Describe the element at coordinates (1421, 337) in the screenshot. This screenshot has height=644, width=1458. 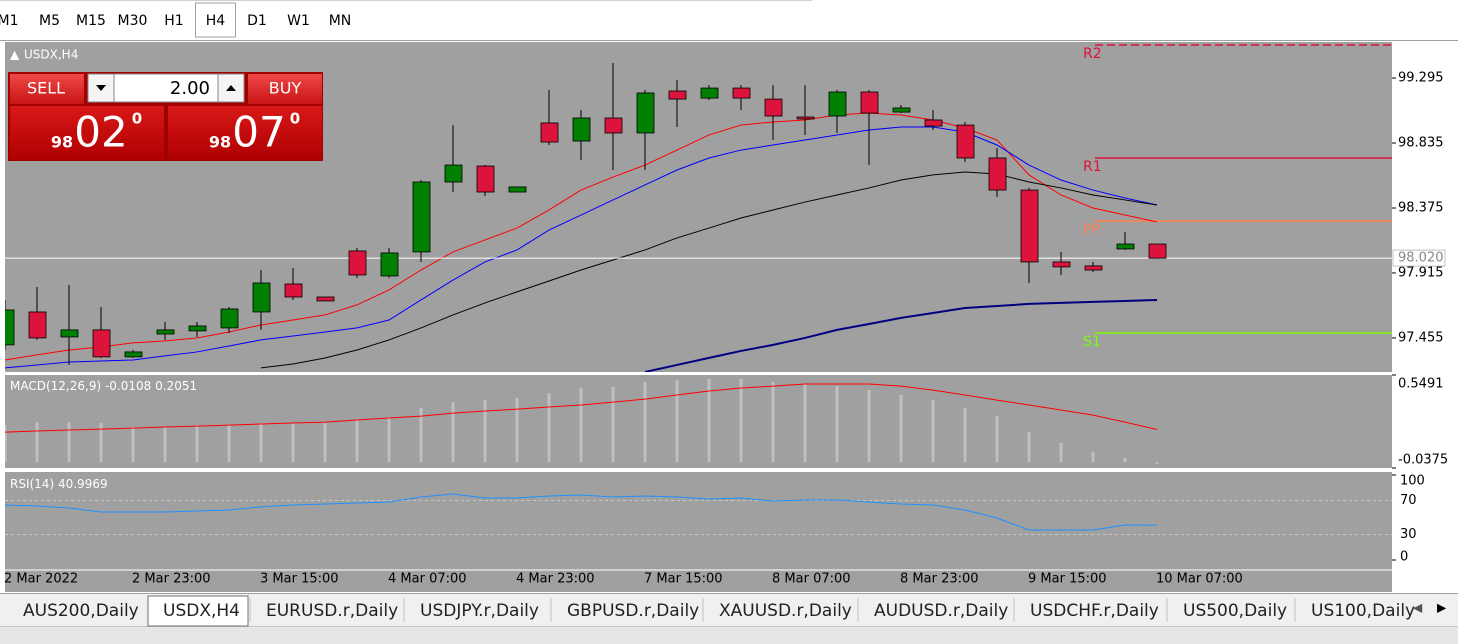
I see `y-tick-label: 97.455` at that location.